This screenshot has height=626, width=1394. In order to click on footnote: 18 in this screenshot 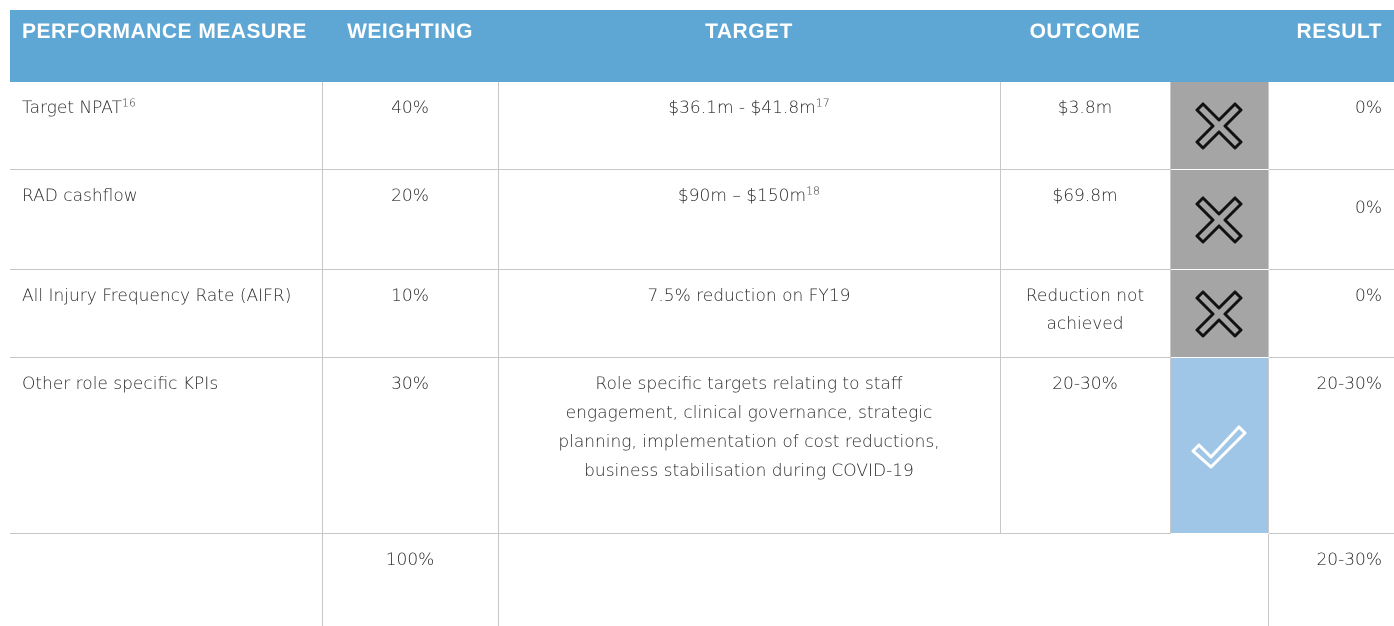, I will do `click(813, 190)`.